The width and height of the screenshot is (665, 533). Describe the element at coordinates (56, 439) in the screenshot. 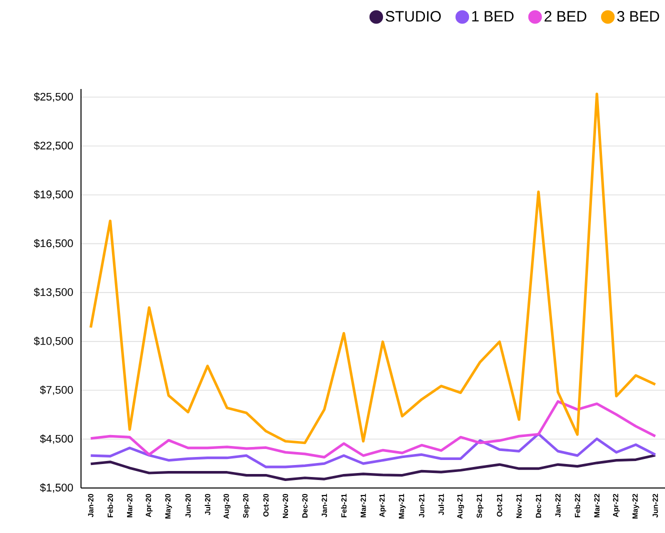

I see `y-tick-label: $4,500` at that location.